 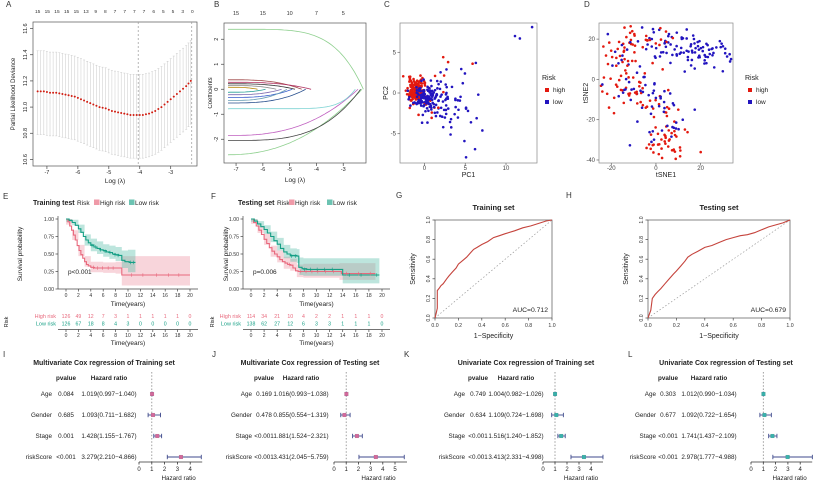 I want to click on svg-text: -3, so click(x=343, y=170).